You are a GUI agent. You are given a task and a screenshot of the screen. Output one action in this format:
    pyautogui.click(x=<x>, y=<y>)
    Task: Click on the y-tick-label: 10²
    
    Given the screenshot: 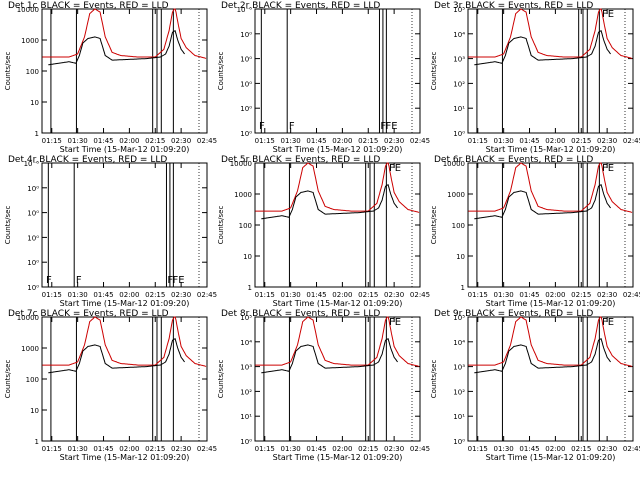 What is the action you would take?
    pyautogui.click(x=459, y=392)
    